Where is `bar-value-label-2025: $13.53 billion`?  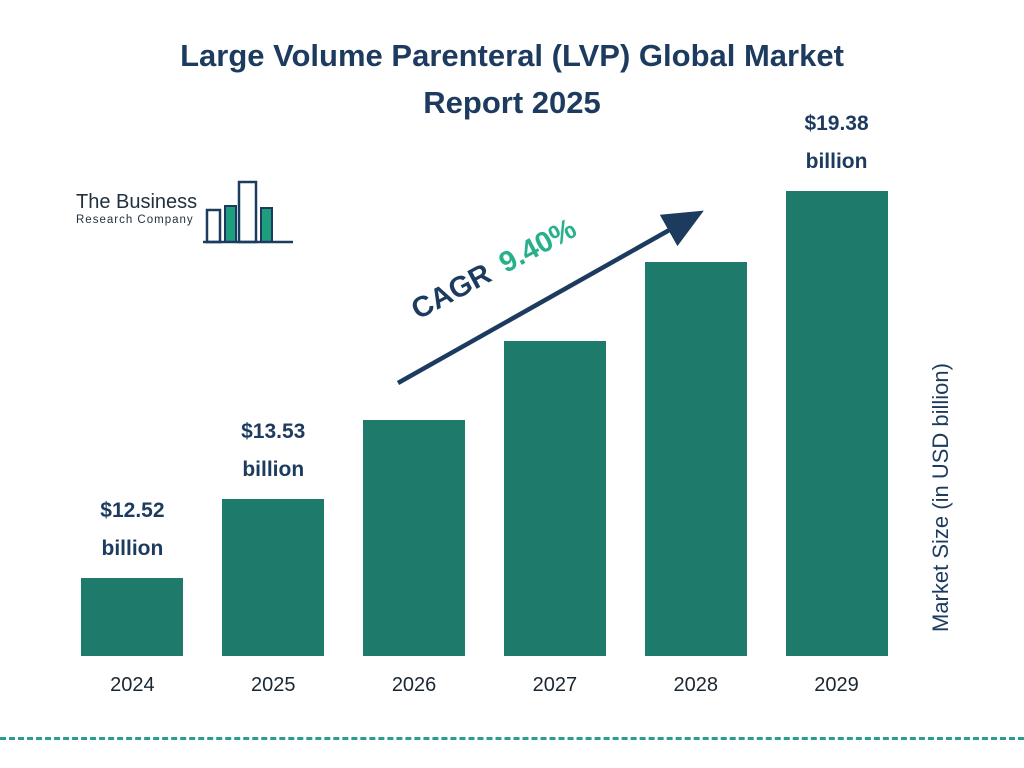
bar-value-label-2025: $13.53 billion is located at coordinates (273, 451).